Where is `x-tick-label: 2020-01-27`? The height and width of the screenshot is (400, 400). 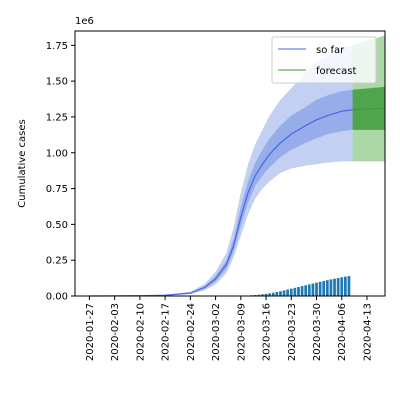
x-tick-label: 2020-01-27 is located at coordinates (90, 332).